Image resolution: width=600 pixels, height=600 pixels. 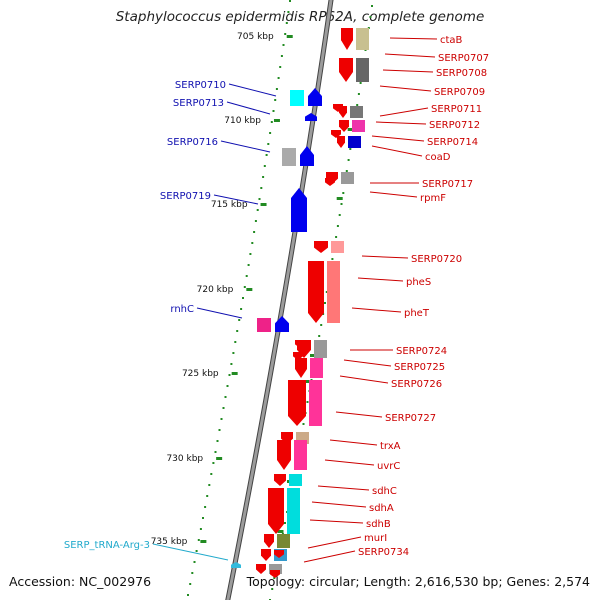 I want to click on accession-text: Accession: NC_002976, so click(x=80, y=581).